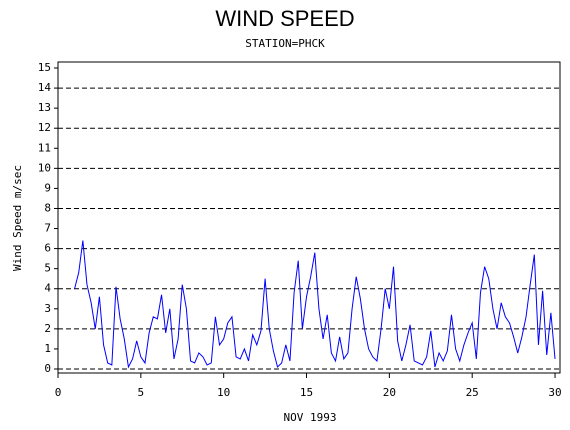 The height and width of the screenshot is (430, 570). What do you see at coordinates (141, 392) in the screenshot?
I see `x-tick-label: 5` at bounding box center [141, 392].